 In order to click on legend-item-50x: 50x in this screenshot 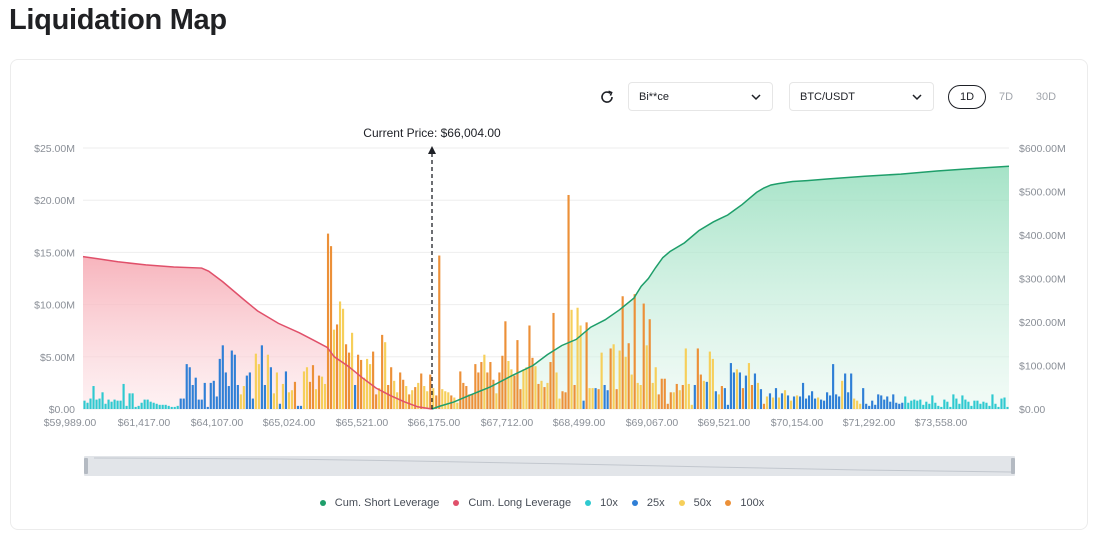, I will do `click(694, 503)`.